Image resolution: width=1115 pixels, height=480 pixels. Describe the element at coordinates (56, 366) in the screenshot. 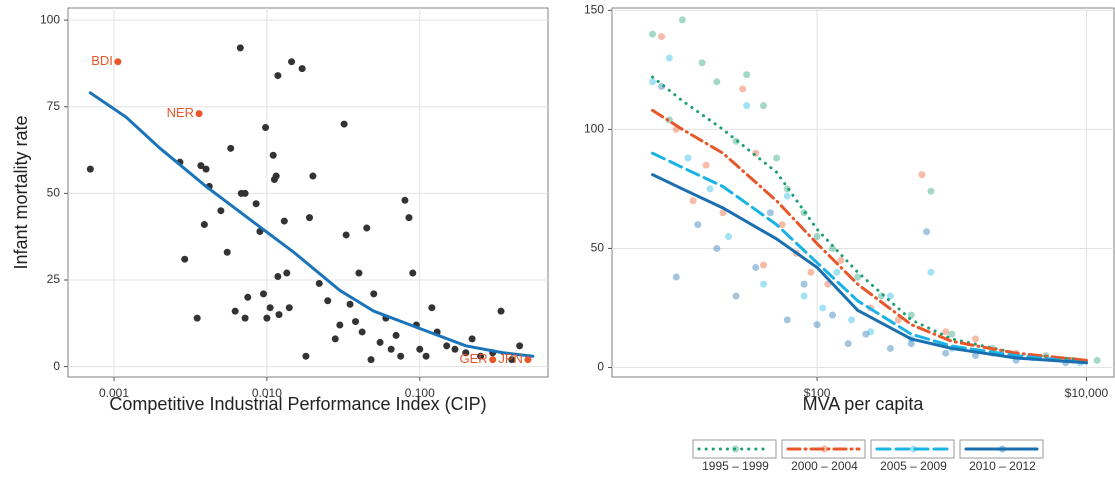

I see `y-tick-label: 0` at that location.